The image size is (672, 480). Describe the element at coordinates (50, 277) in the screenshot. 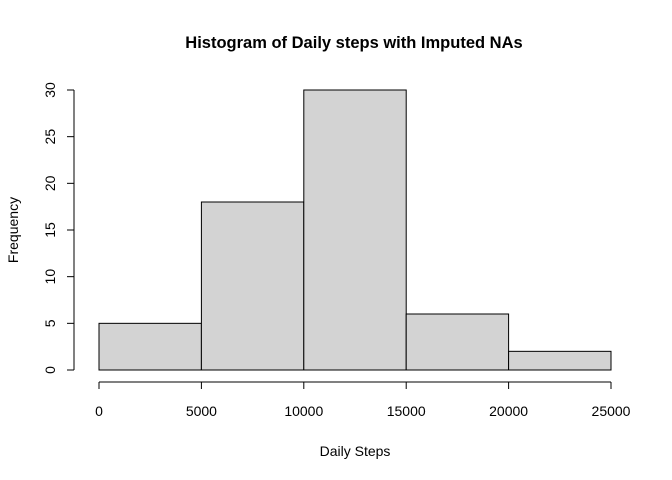

I see `y-tick-label-2: 10` at that location.